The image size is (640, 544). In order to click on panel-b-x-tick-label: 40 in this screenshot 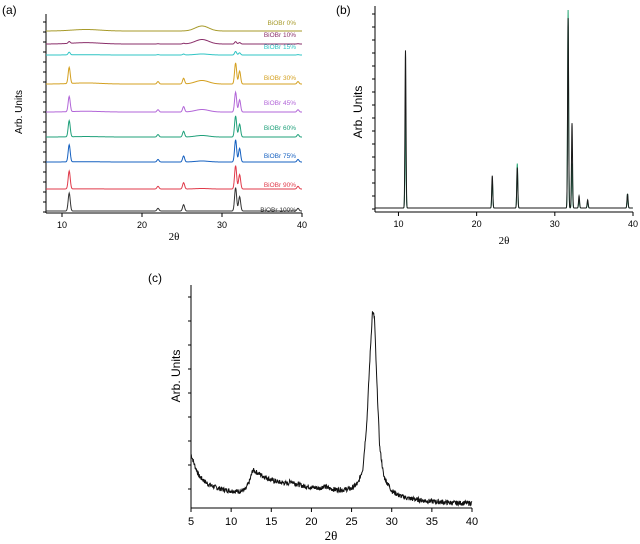, I will do `click(633, 224)`.